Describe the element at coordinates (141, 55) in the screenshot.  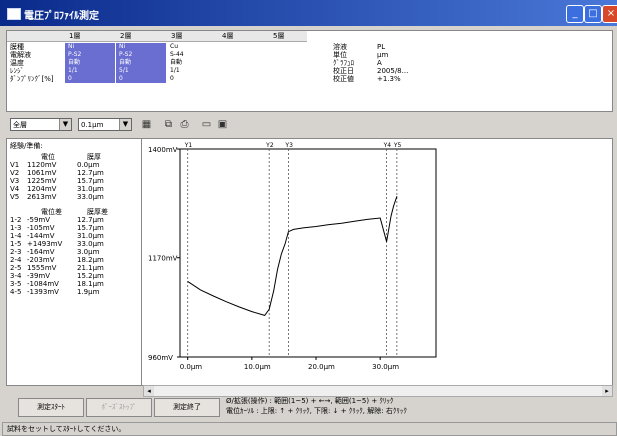
I see `layer2-cell: P-S2` at that location.